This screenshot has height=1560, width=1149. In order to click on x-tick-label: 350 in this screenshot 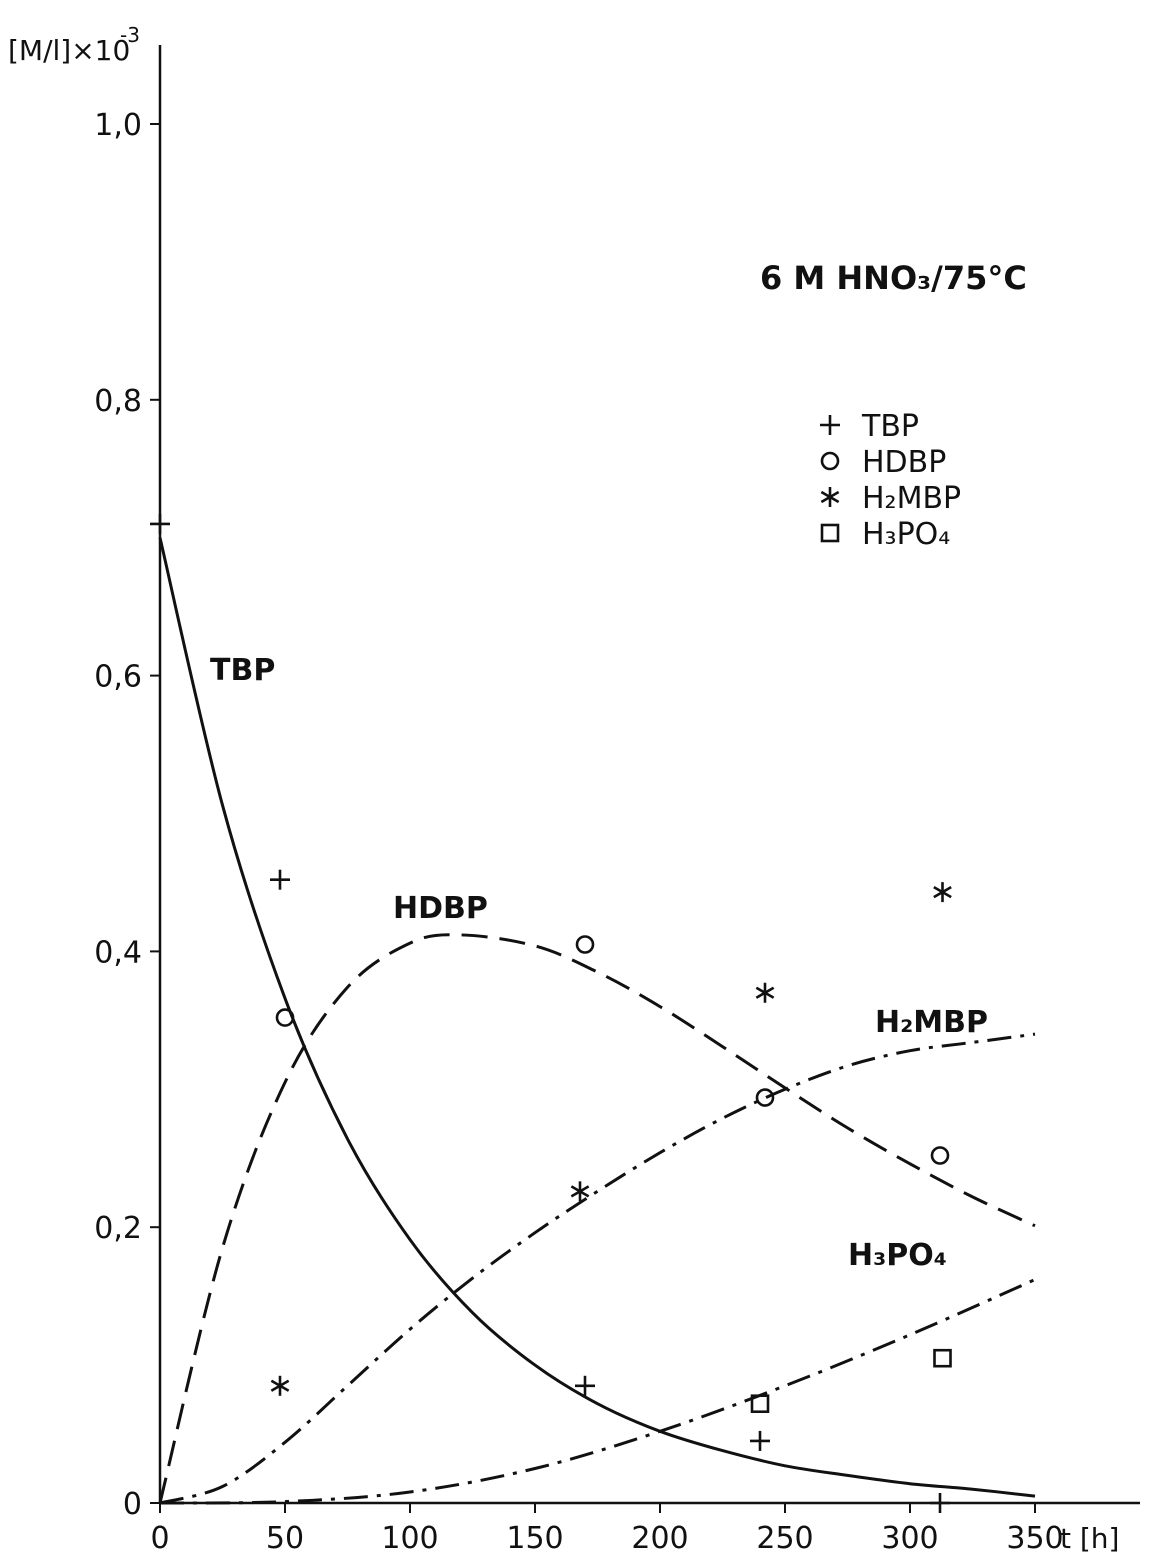, I will do `click(1034, 1538)`.